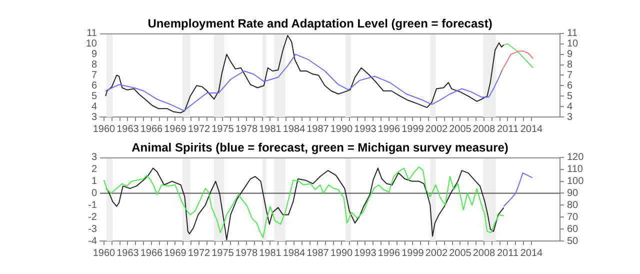  Describe the element at coordinates (573, 44) in the screenshot. I see `y-tick-label: 10` at that location.